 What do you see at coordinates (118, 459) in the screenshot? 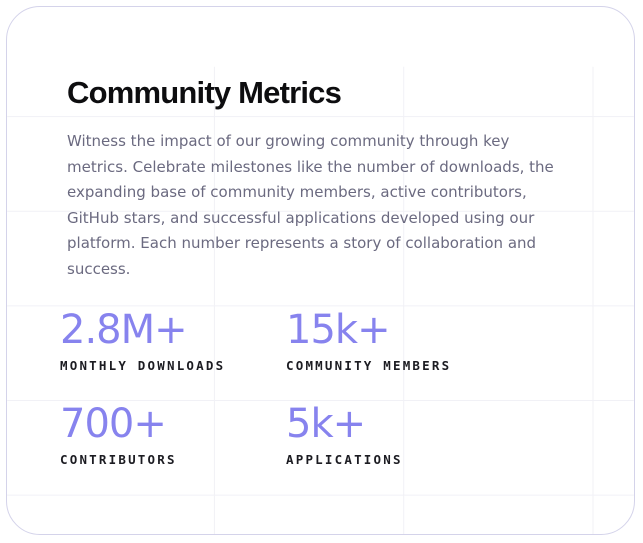
I see `metric-label: CONTRIBUTORS` at bounding box center [118, 459].